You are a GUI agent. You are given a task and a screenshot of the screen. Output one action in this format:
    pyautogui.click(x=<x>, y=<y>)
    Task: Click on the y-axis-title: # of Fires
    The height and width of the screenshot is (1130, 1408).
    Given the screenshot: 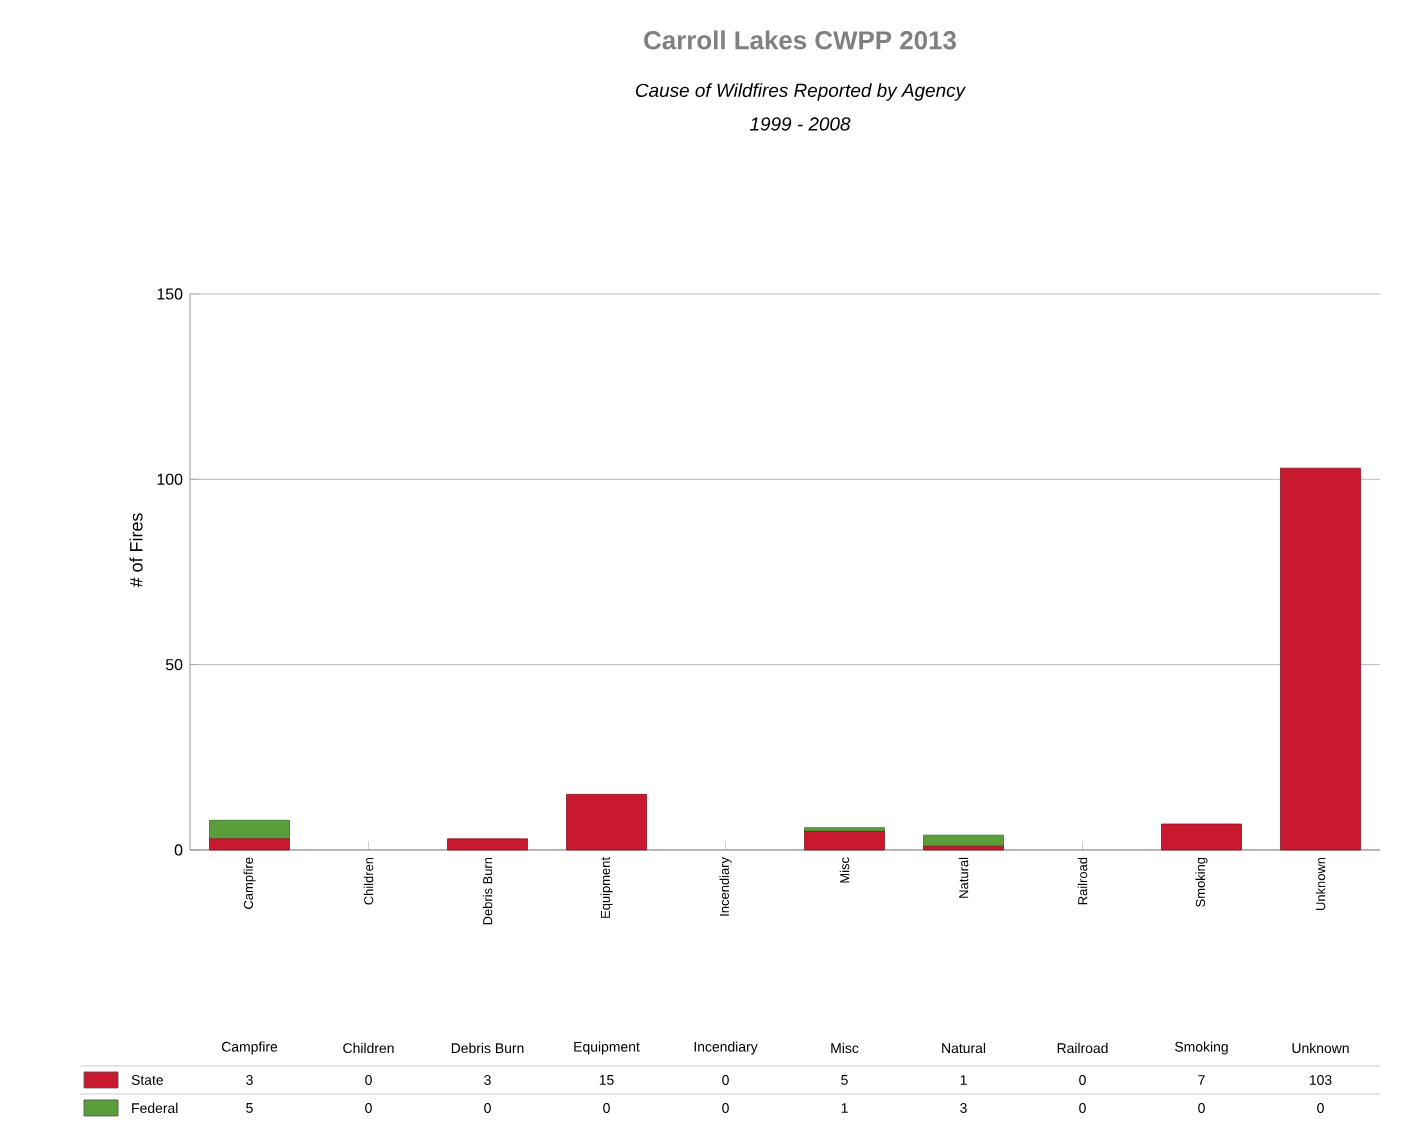 What is the action you would take?
    pyautogui.click(x=136, y=550)
    